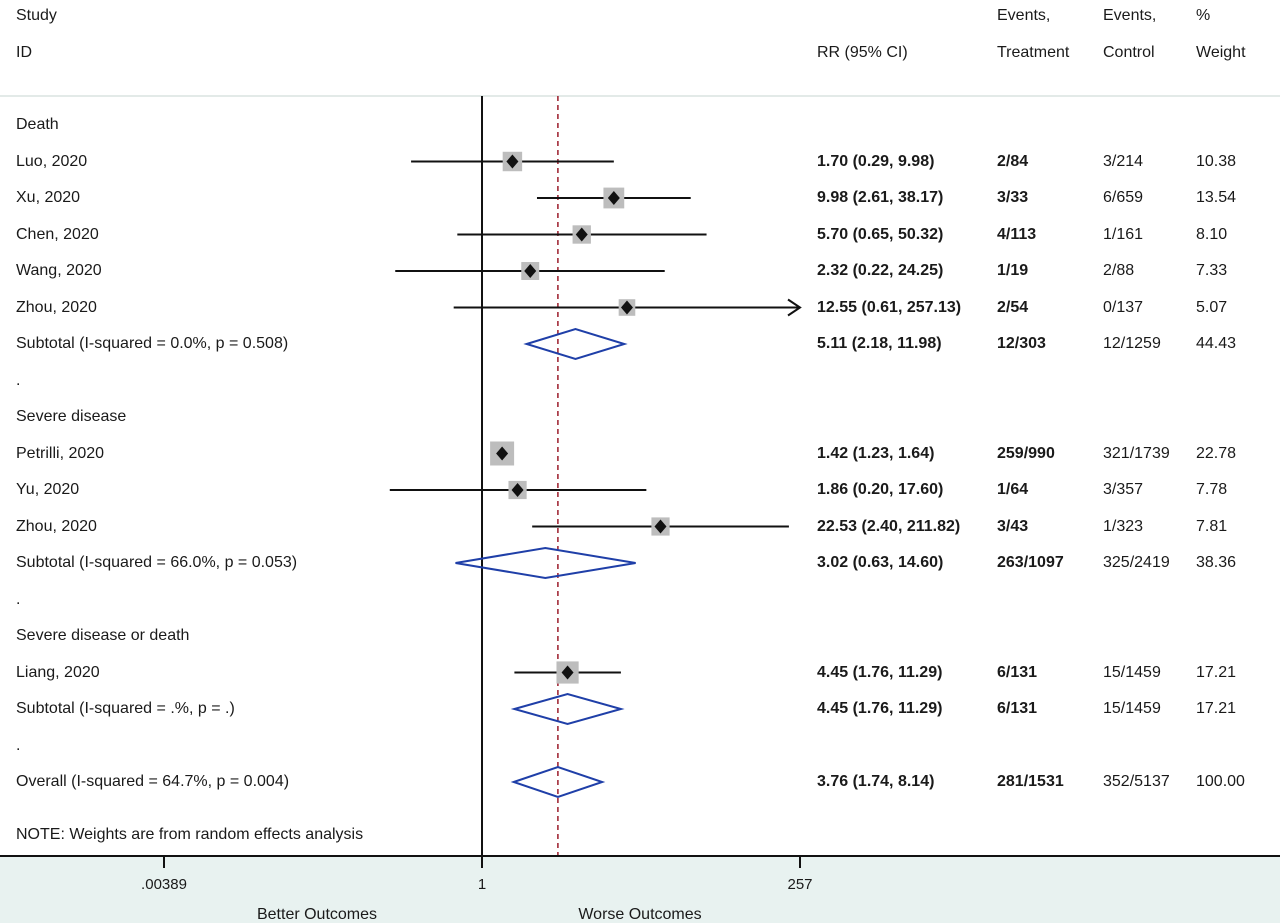 Image resolution: width=1280 pixels, height=924 pixels. Describe the element at coordinates (1123, 489) in the screenshot. I see `events-control-value: 3/357` at that location.